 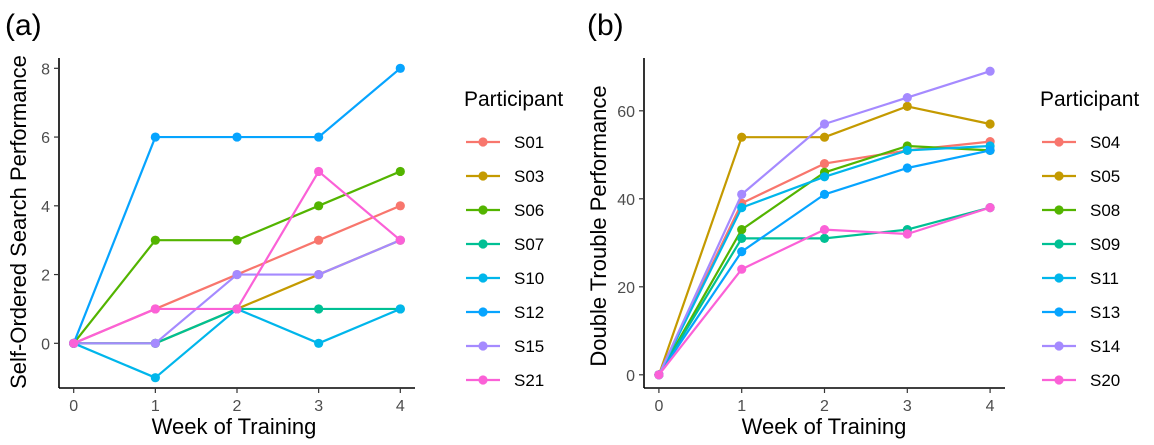 What do you see at coordinates (45, 344) in the screenshot?
I see `panel-a-y-tick-label: 0` at bounding box center [45, 344].